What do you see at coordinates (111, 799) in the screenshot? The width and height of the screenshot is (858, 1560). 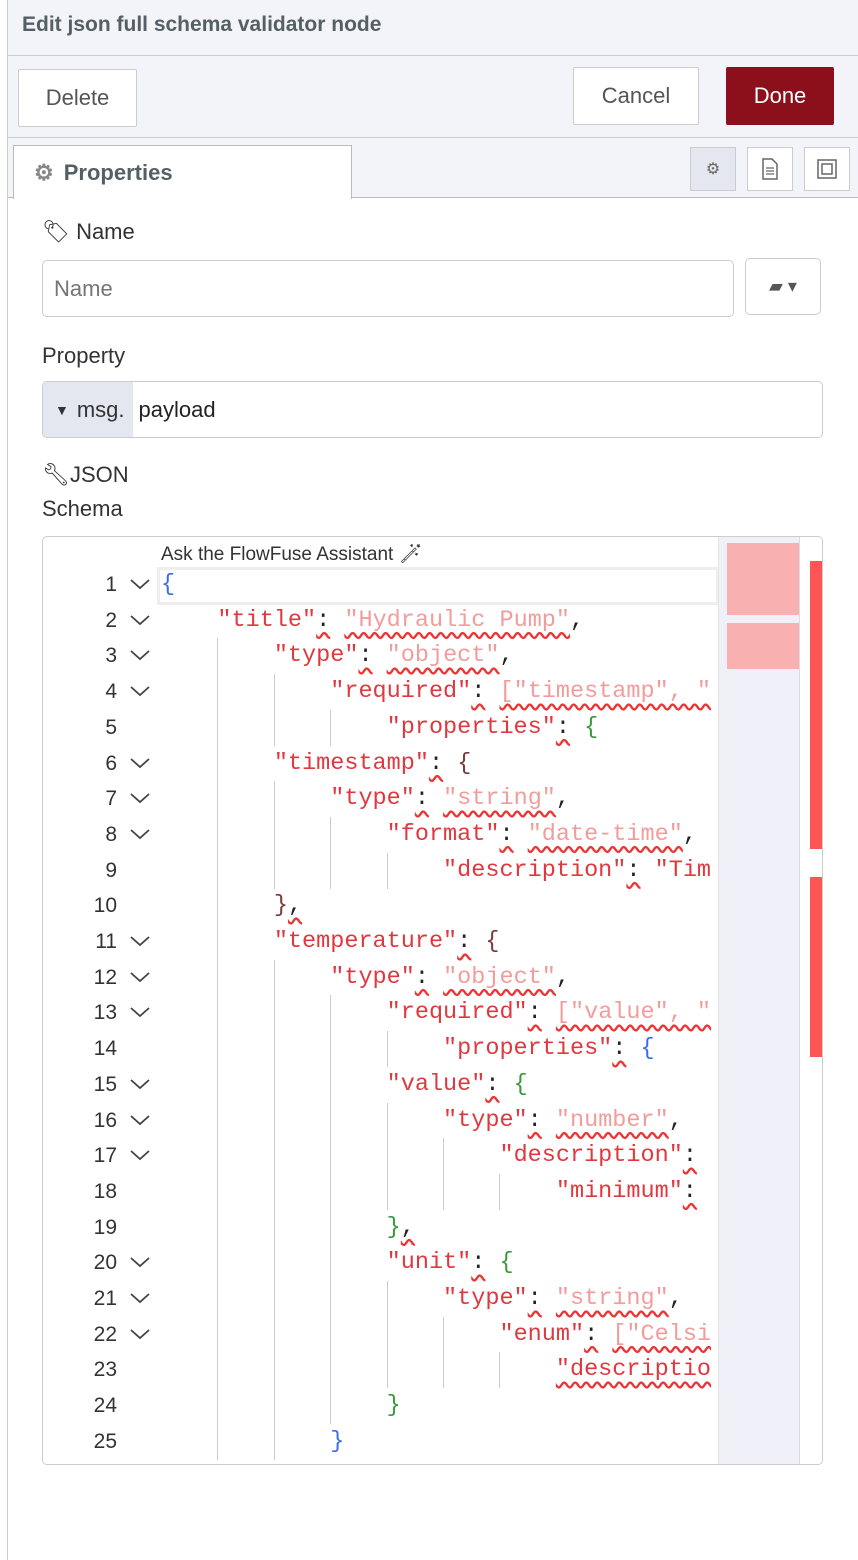 I see `line-number: 7` at bounding box center [111, 799].